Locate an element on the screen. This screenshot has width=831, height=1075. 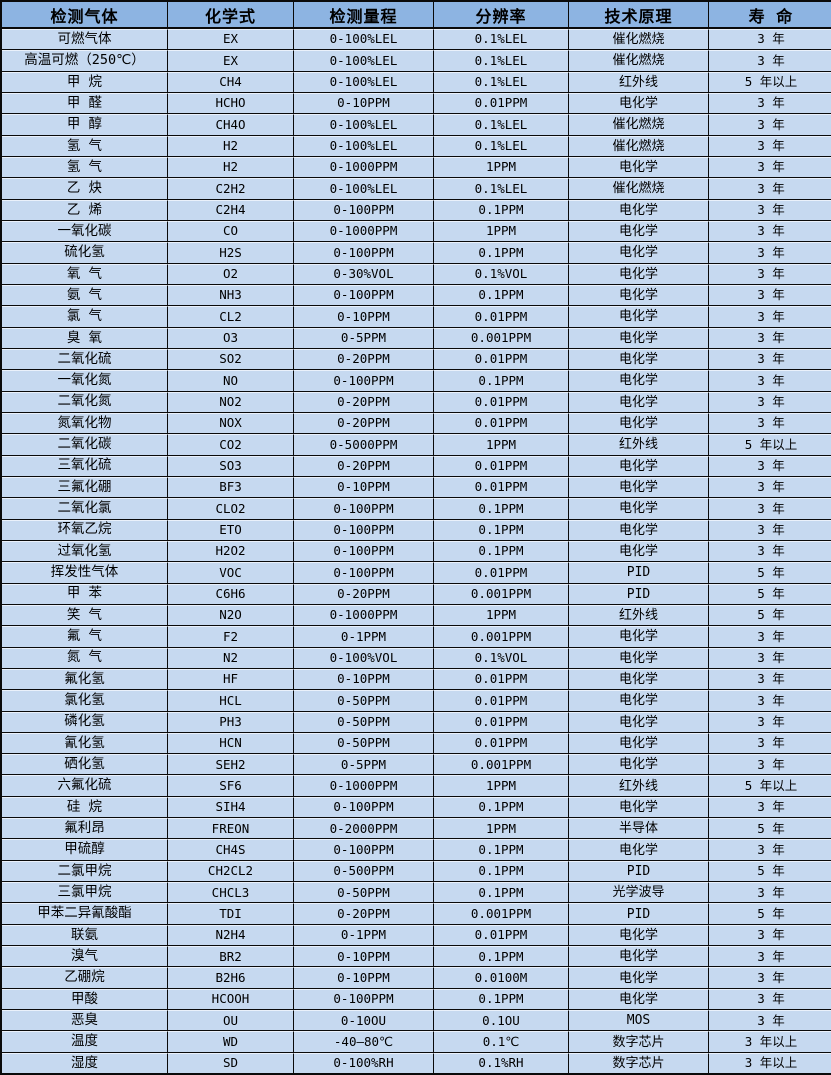
gas-name-cell: 氢 气 is located at coordinates (85, 167).